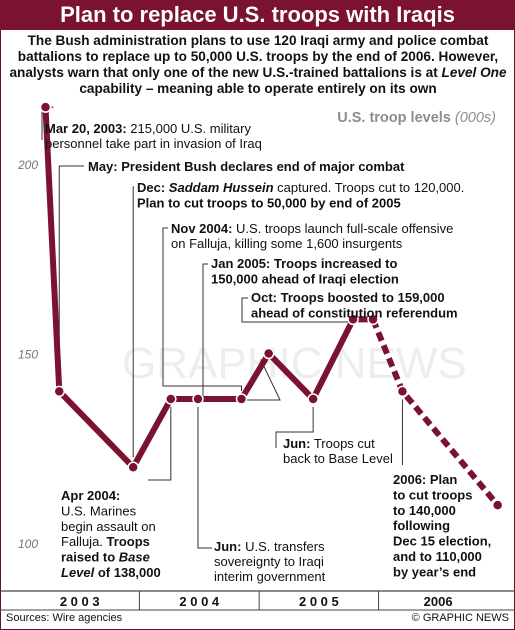 The width and height of the screenshot is (515, 630). Describe the element at coordinates (201, 228) in the screenshot. I see `annotation-run: Nov 2004:` at that location.